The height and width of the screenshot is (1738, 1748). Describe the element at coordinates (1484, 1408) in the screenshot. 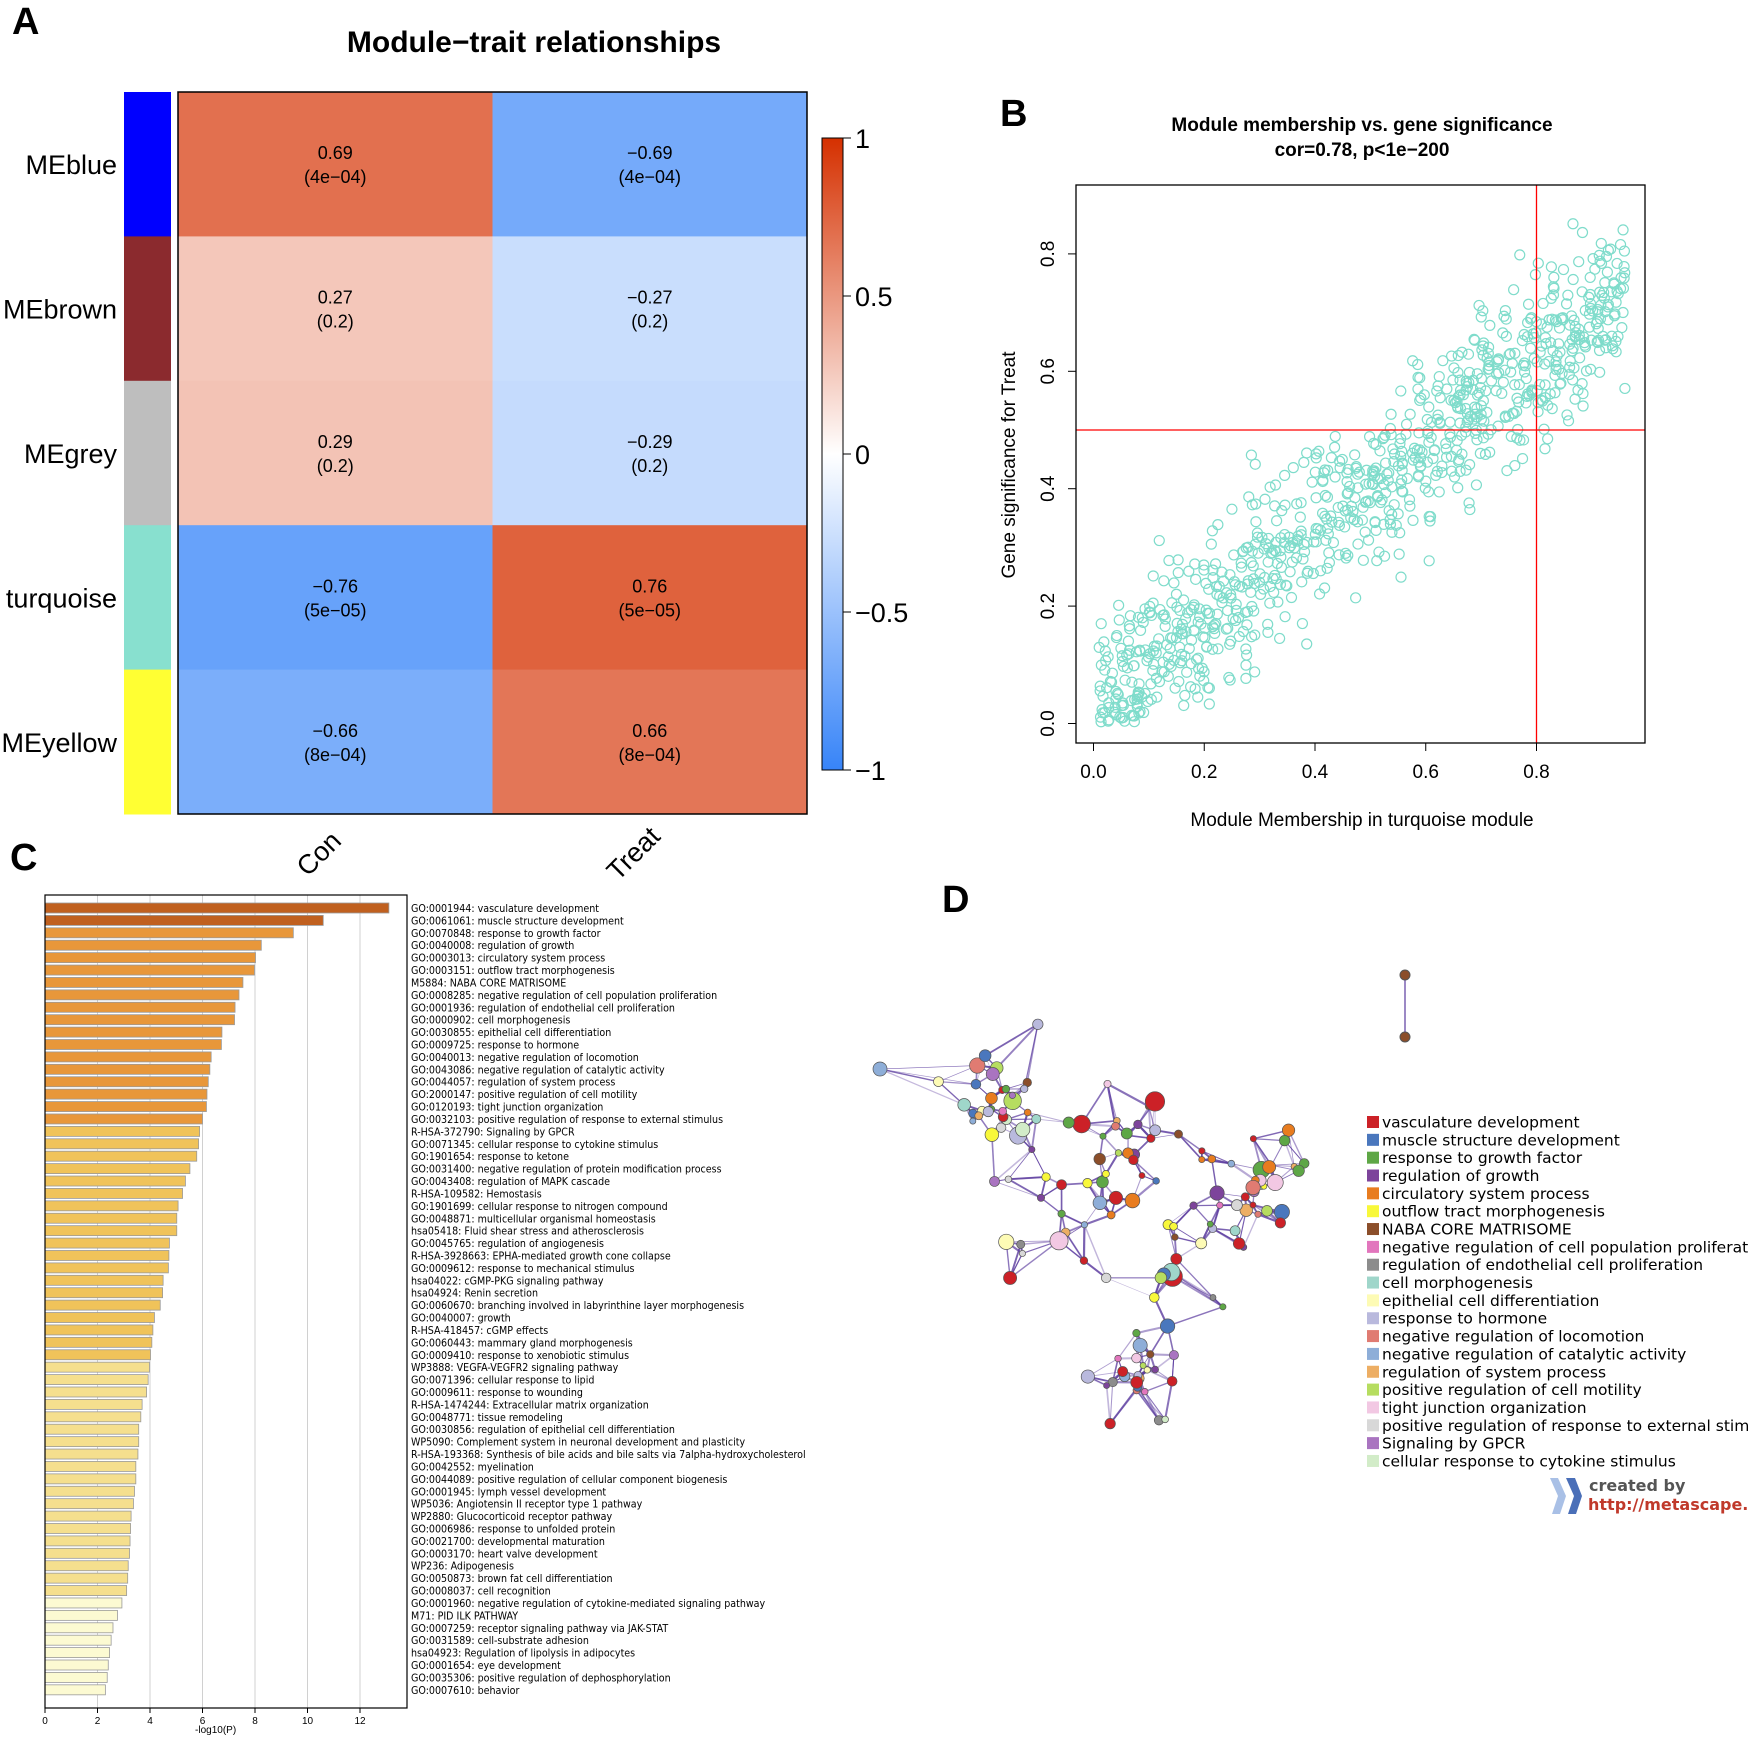

I see `legend-label: tight junction organization` at that location.